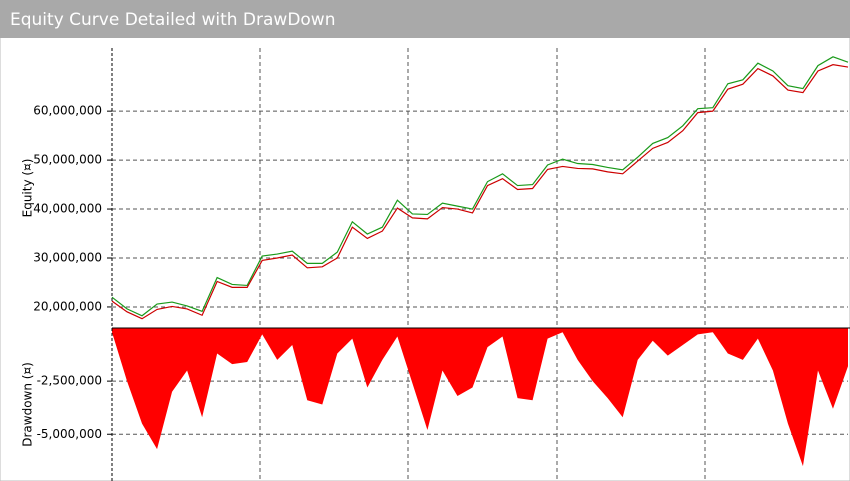 This screenshot has height=481, width=850. Describe the element at coordinates (69, 381) in the screenshot. I see `y-tick-label: -2,500,000` at that location.